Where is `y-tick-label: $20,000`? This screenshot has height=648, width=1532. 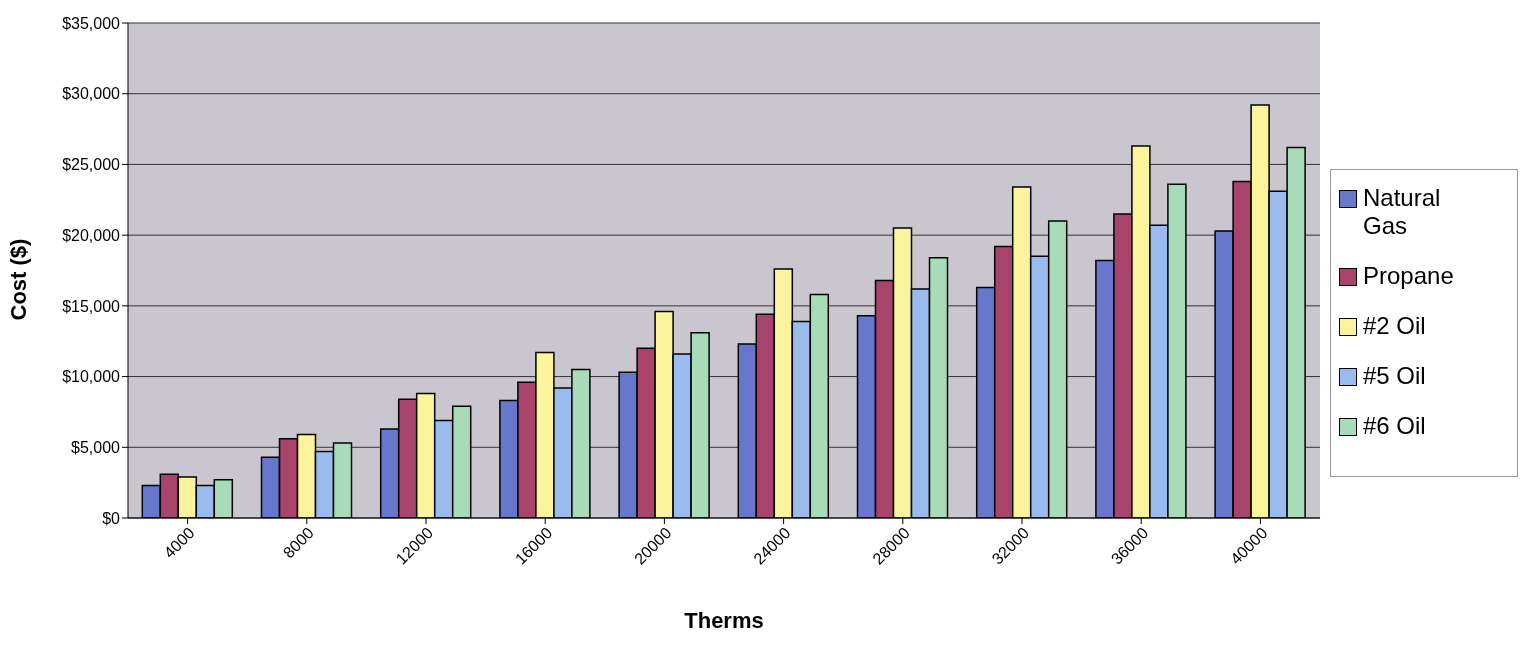 y-tick-label: $20,000 is located at coordinates (91, 235).